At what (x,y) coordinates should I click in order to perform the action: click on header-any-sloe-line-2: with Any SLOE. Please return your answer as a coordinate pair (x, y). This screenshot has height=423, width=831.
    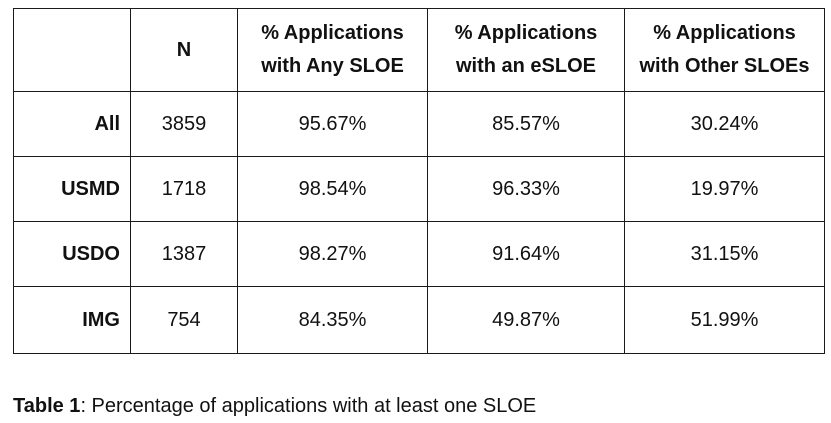
    Looking at the image, I should click on (332, 66).